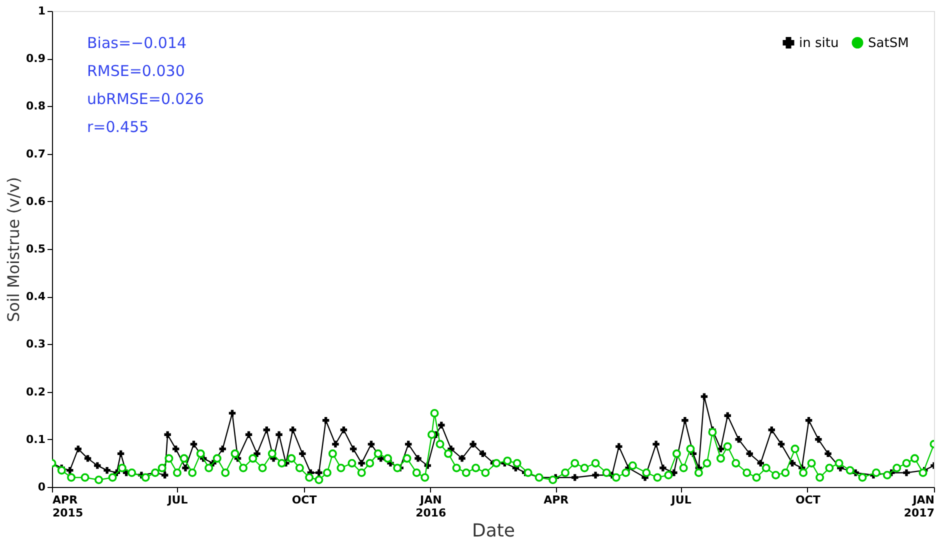 Image resolution: width=947 pixels, height=550 pixels. Describe the element at coordinates (919, 507) in the screenshot. I see `x-tick-label: JAN 2017` at that location.